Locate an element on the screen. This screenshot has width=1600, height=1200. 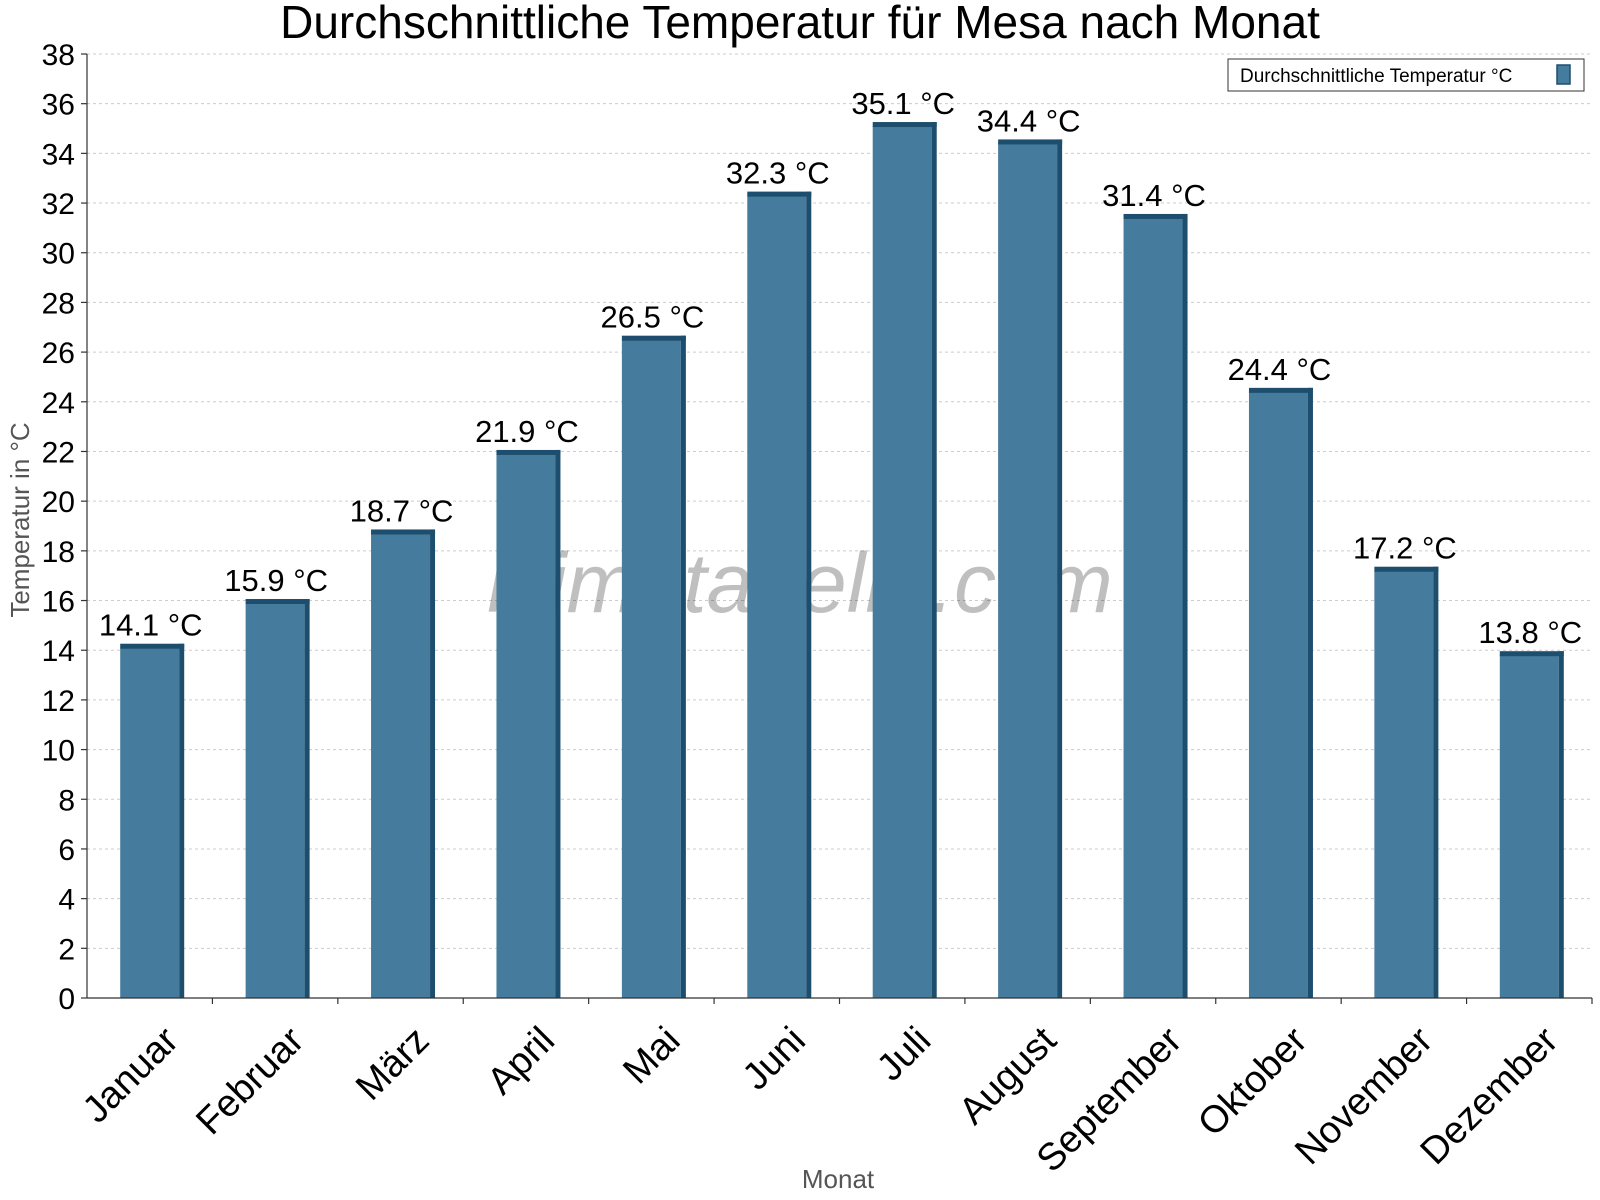
legend: Durchschnittliche Temperatur °C is located at coordinates (1406, 75).